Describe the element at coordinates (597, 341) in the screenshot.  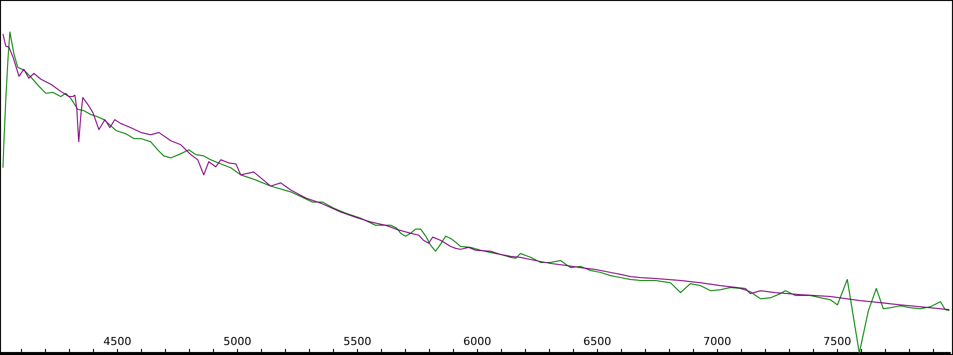
I see `x-tick-label: 6500` at that location.